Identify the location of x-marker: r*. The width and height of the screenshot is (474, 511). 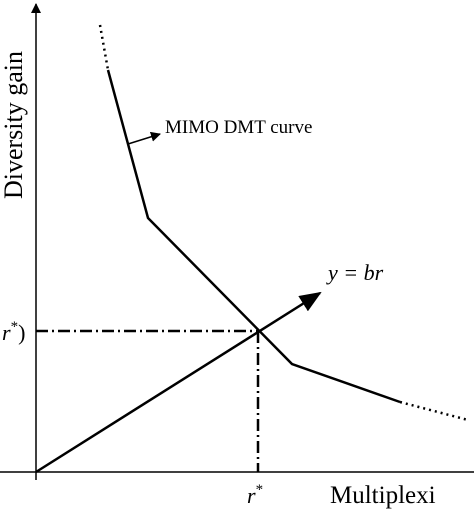
(255, 495).